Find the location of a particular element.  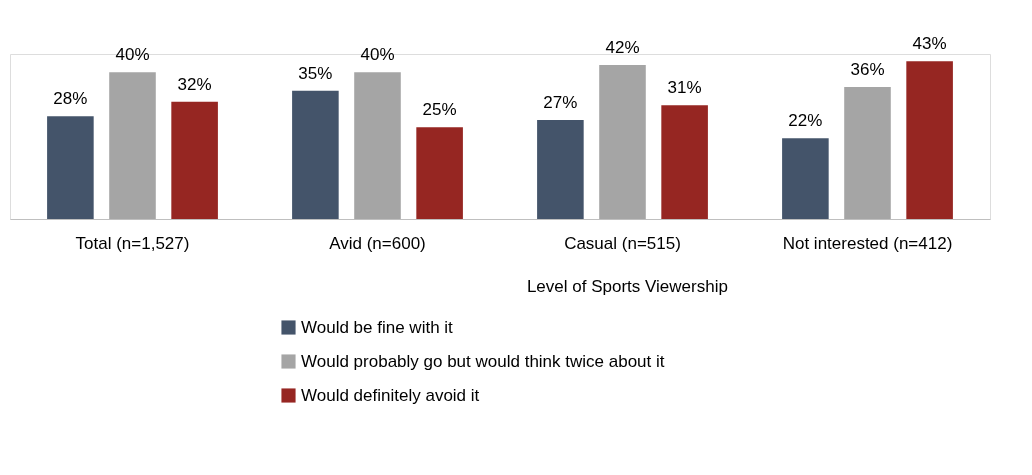

data-label: 42% is located at coordinates (622, 47).